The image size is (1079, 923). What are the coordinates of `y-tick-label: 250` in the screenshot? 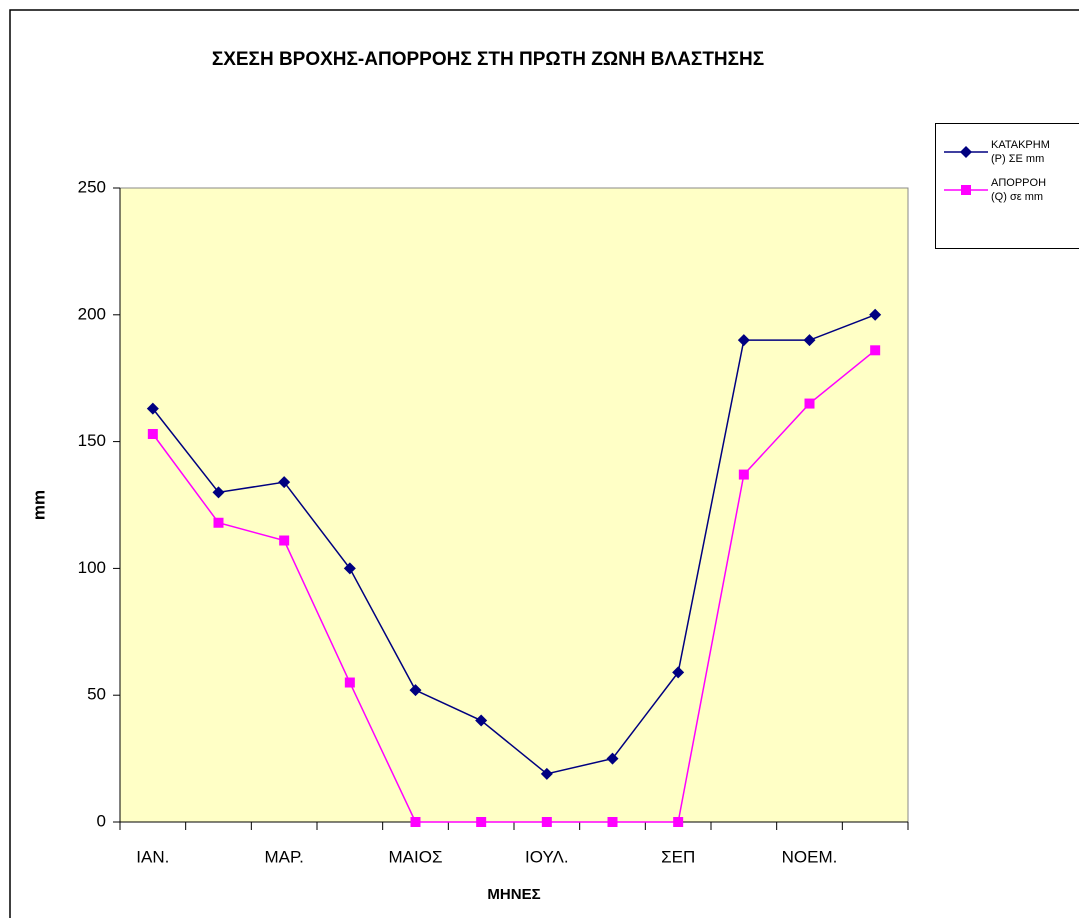 It's located at (92, 186).